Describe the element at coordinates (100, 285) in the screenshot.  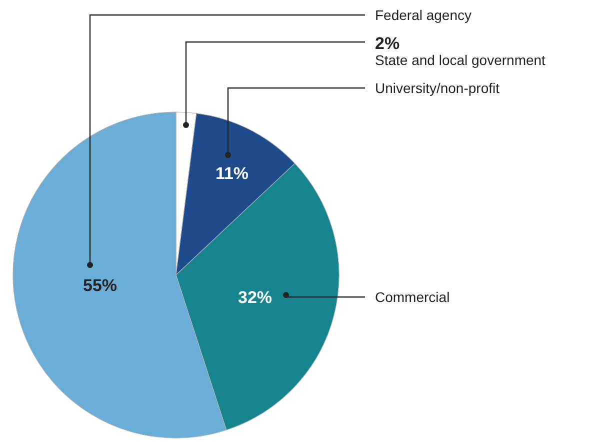
I see `data-label: 55%` at that location.